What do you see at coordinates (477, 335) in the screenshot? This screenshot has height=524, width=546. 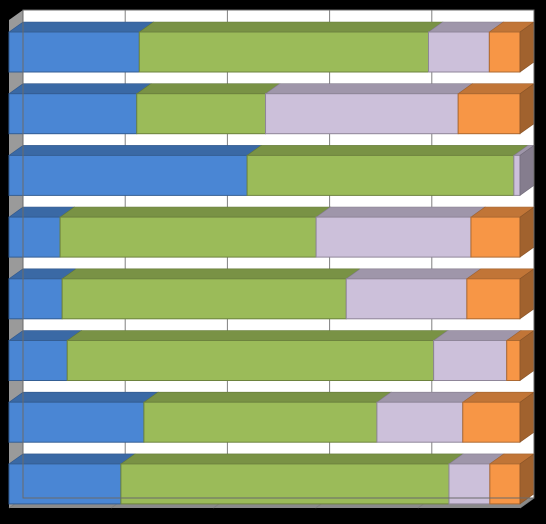 I see `bar-top-cat6-series3` at bounding box center [477, 335].